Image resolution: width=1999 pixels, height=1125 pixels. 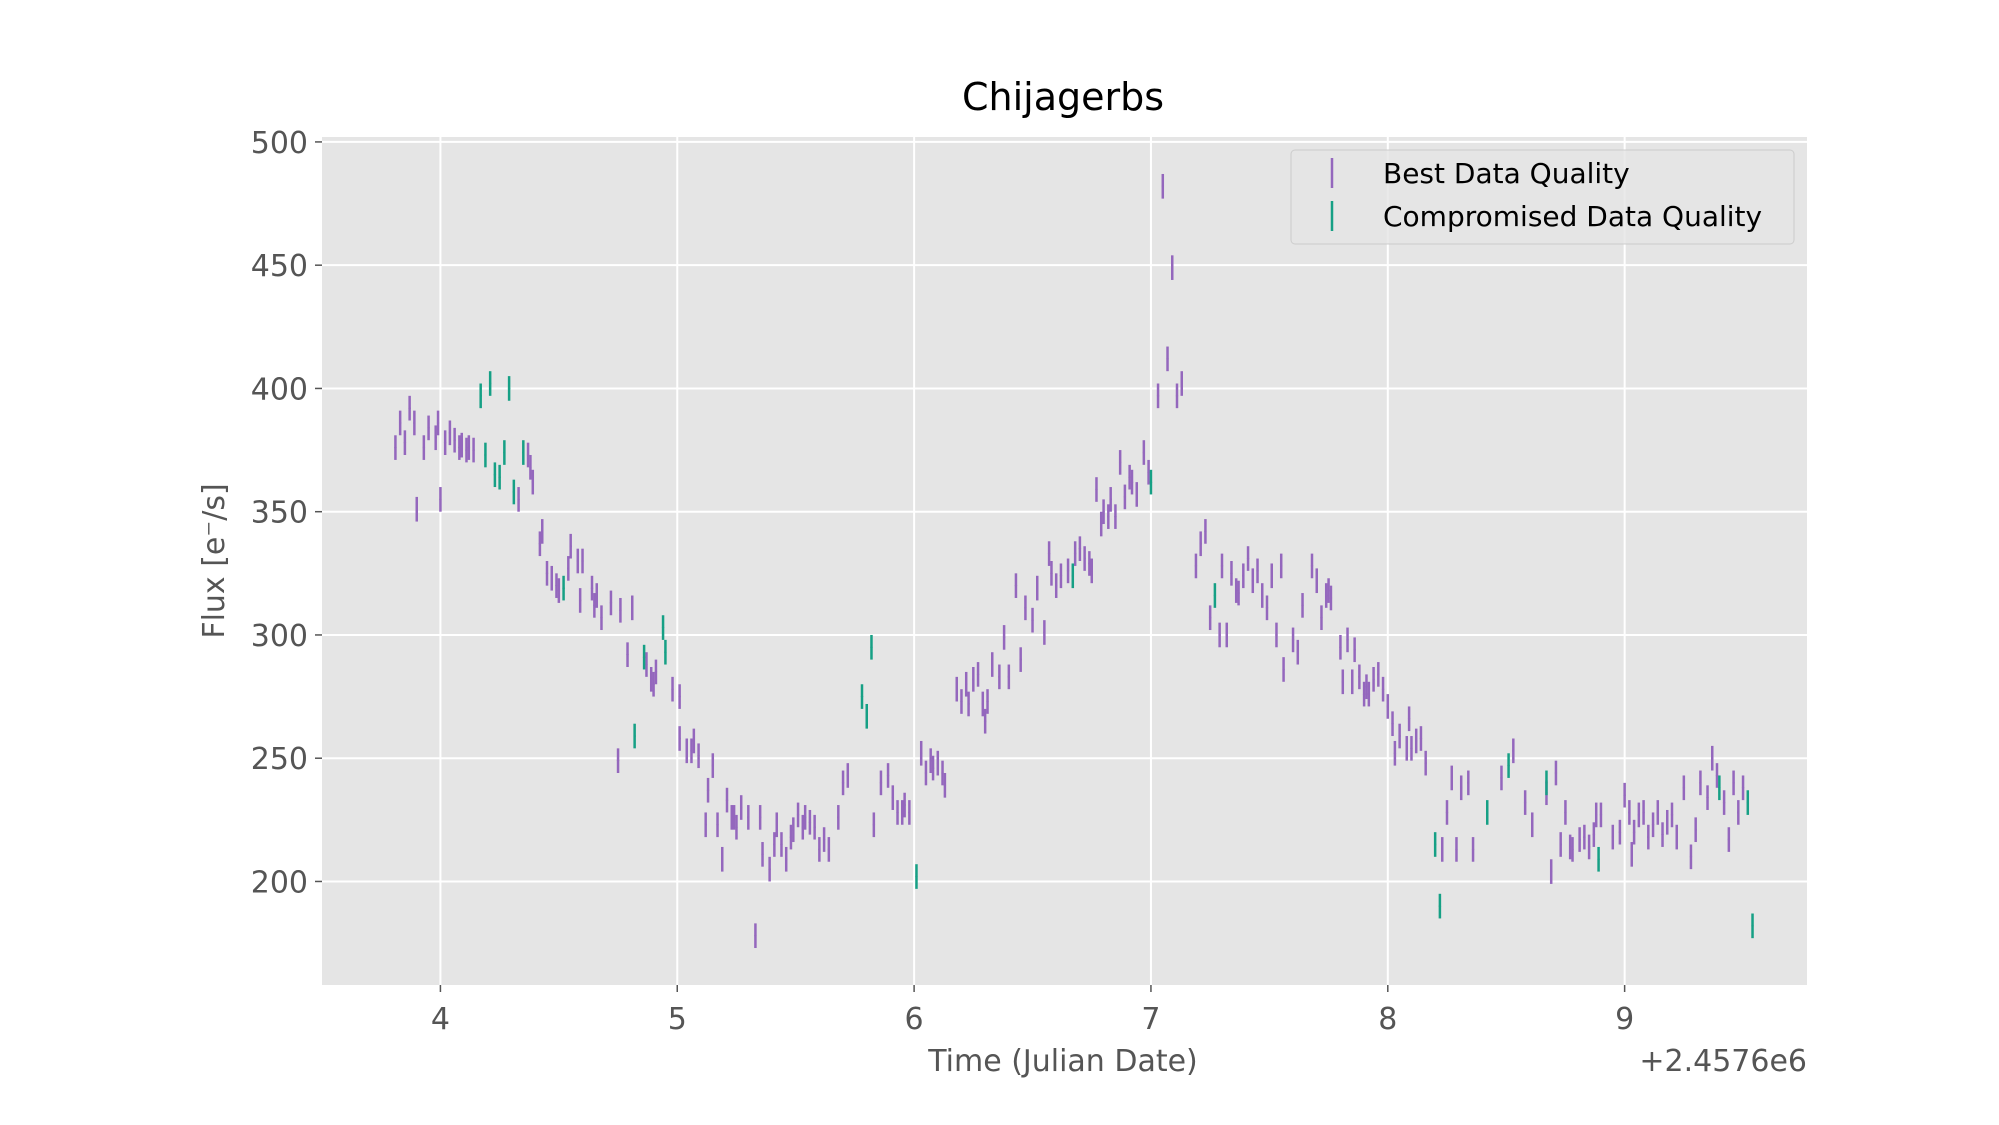 What do you see at coordinates (1032, 1011) in the screenshot?
I see `x-axis-ticks: 4 5 6 7 8 9` at bounding box center [1032, 1011].